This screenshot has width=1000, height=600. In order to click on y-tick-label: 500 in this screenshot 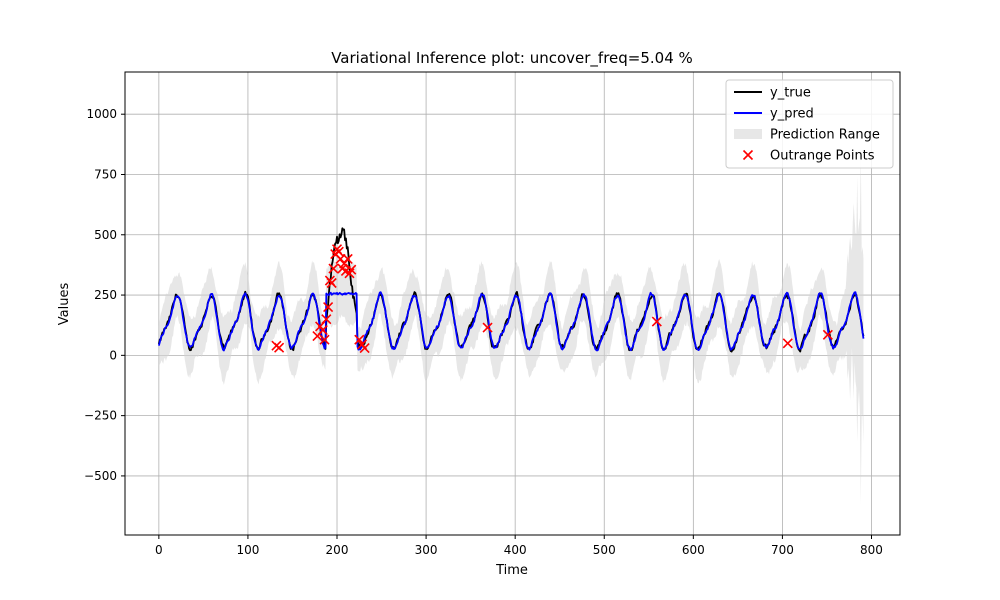, I will do `click(105, 235)`.